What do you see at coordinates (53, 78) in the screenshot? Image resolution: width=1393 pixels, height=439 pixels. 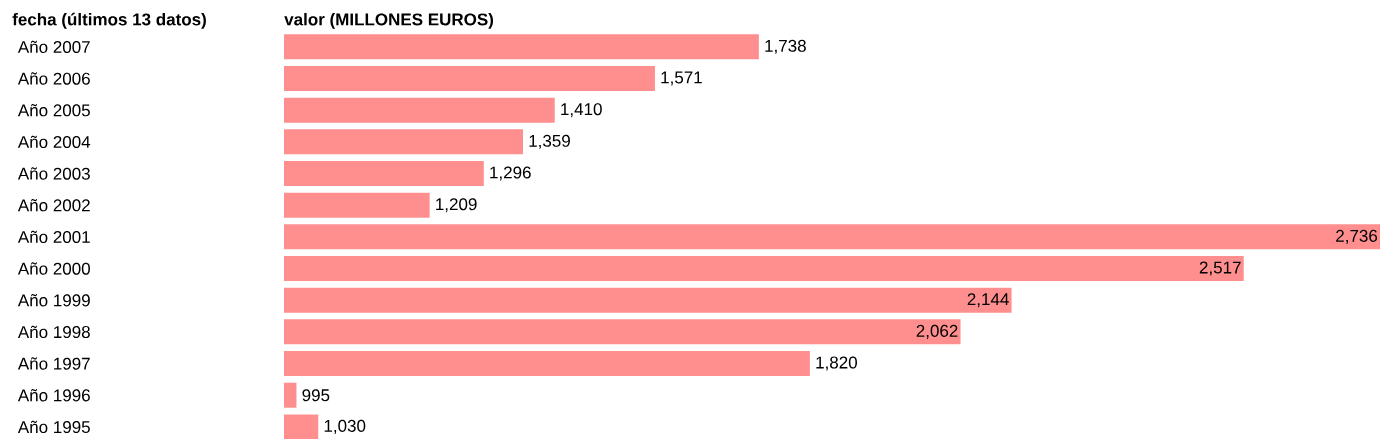 I see `y-tick-label: Año 2006` at bounding box center [53, 78].